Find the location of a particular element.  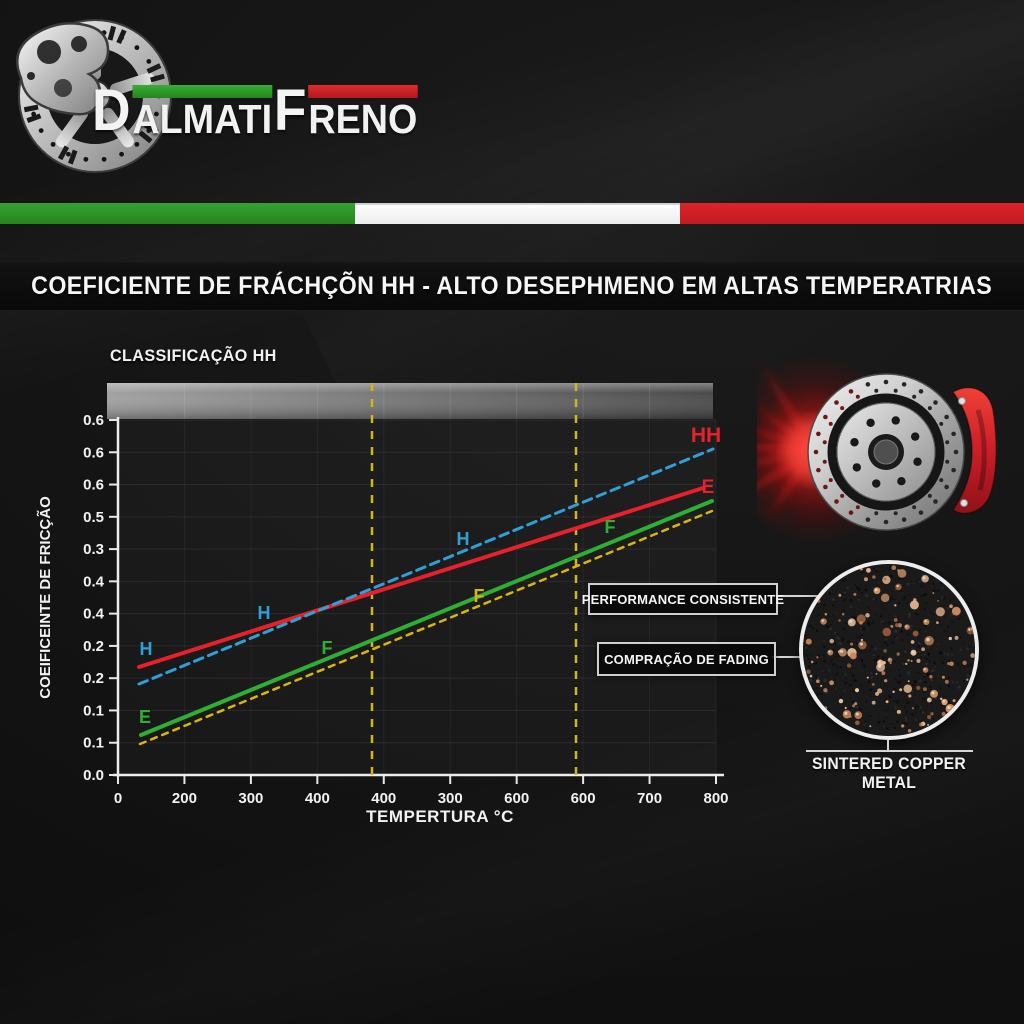

x-tick-label: 200 is located at coordinates (184, 798).